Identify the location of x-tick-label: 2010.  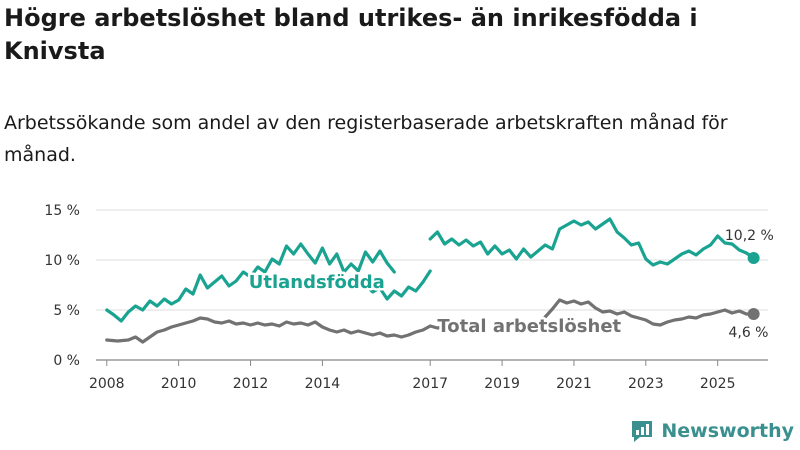
(179, 384).